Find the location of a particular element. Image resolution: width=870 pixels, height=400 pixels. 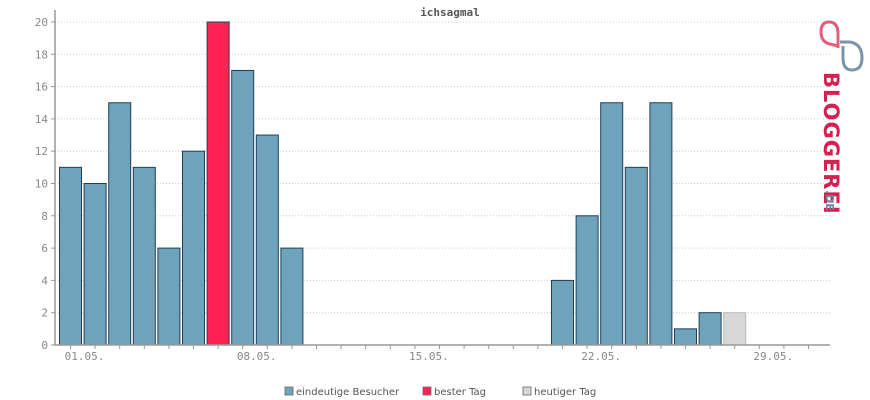

legend-item: eindeutige Besucher is located at coordinates (342, 392).